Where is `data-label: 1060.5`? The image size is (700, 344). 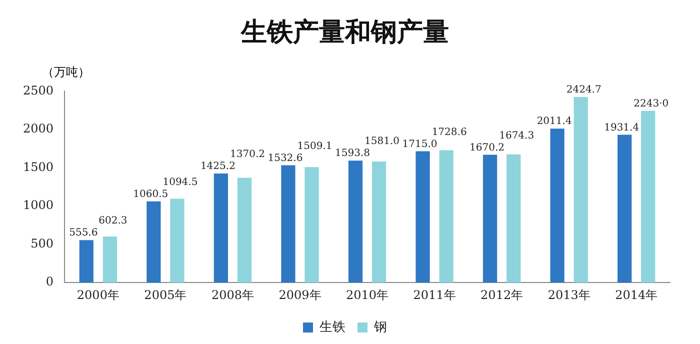 data-label: 1060.5 is located at coordinates (150, 194).